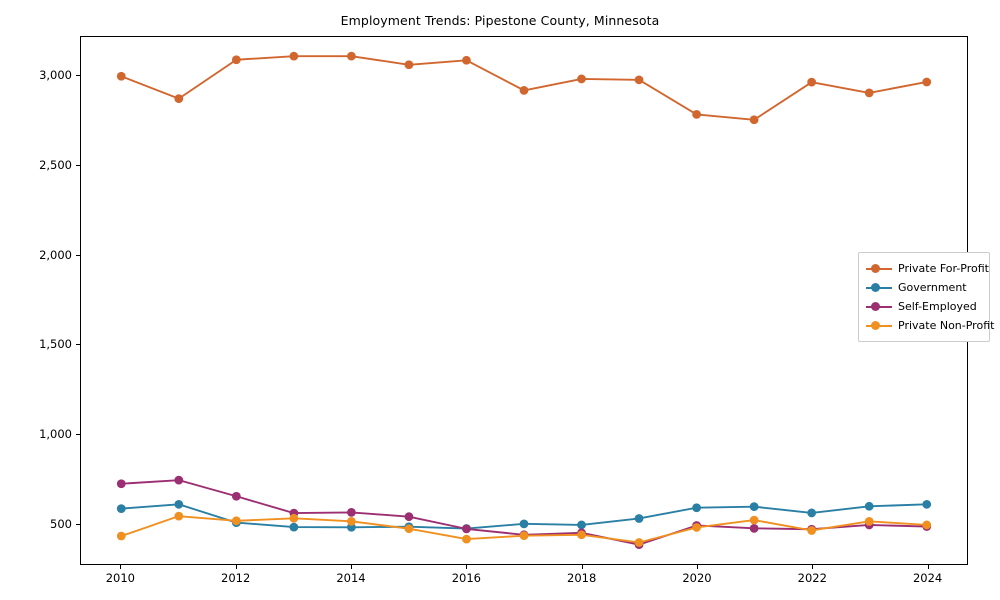  I want to click on legend-item: Government, so click(924, 287).